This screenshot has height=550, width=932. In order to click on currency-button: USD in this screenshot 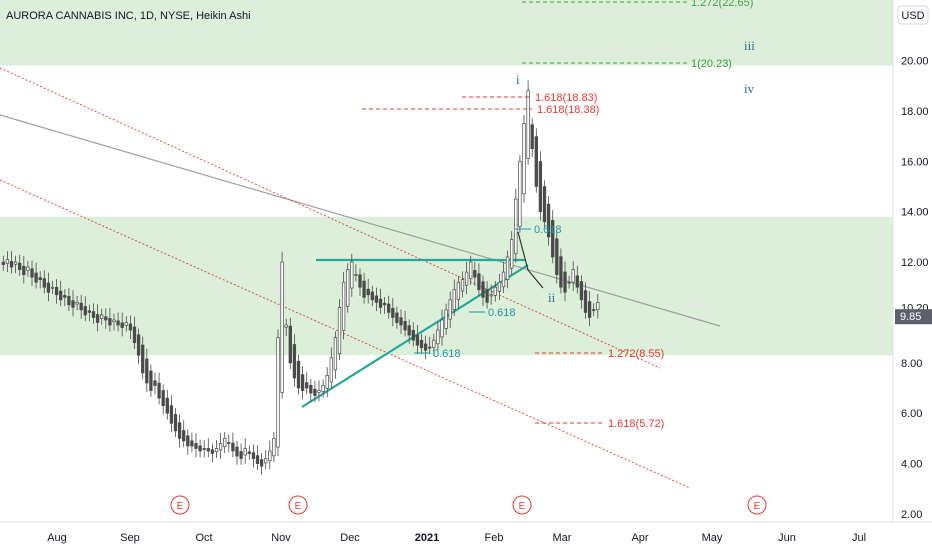, I will do `click(913, 15)`.